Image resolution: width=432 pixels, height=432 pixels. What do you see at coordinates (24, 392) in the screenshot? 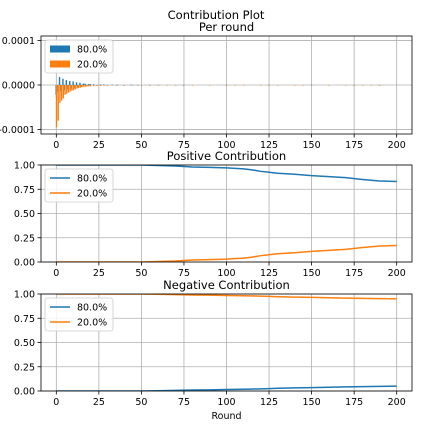
I see `y-tick-label: 0.00` at bounding box center [24, 392].